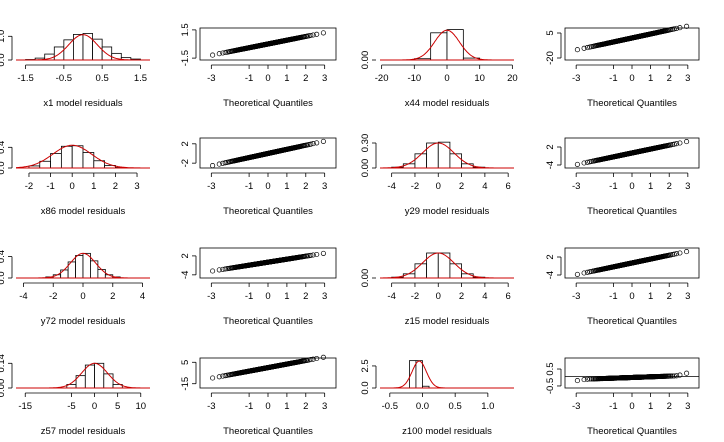  I want to click on y-tick-label: -20, so click(550, 58).